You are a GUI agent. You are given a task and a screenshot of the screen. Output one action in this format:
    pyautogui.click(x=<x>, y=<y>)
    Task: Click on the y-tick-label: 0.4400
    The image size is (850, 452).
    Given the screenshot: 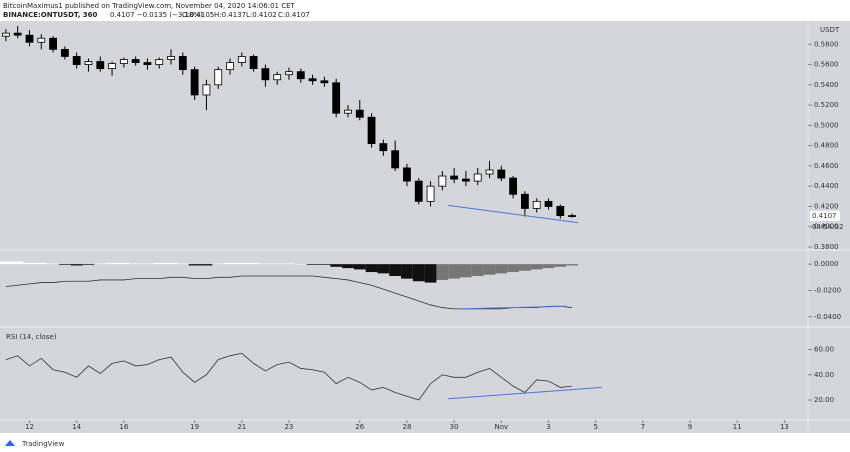 What is the action you would take?
    pyautogui.click(x=826, y=186)
    